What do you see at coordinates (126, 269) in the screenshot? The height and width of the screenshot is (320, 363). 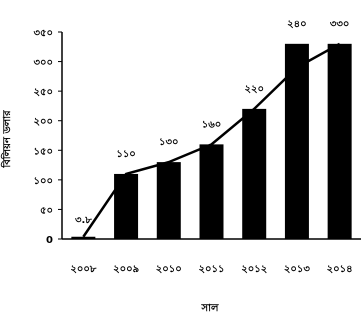 I see `x-tick-label: ২০০৯` at bounding box center [126, 269].